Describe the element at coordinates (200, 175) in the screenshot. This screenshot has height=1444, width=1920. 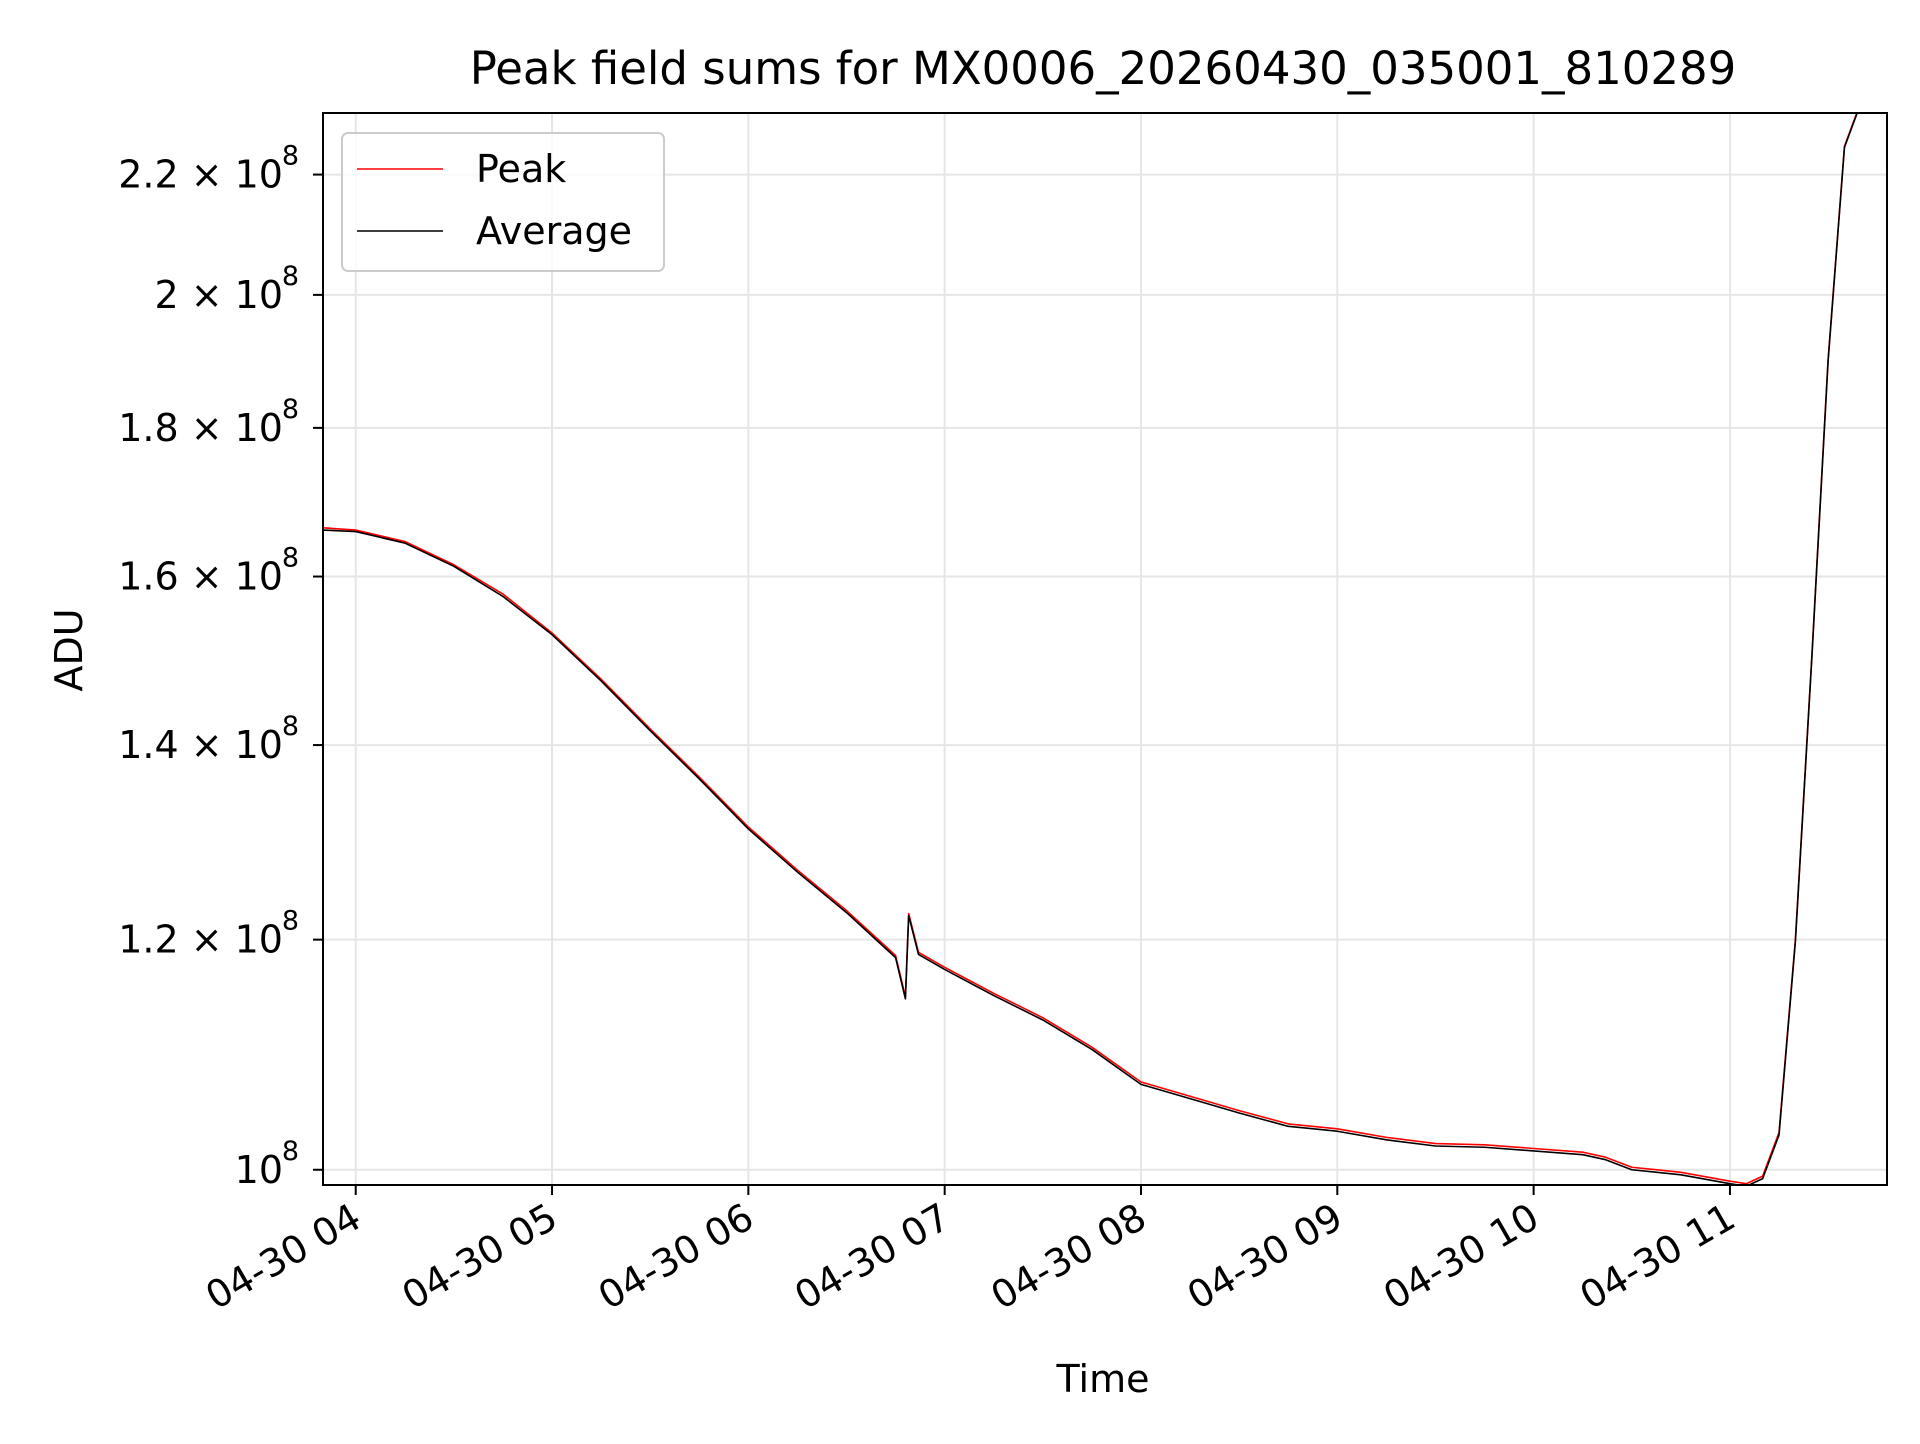
I see `y-tick-base: 2.2 × 10` at that location.